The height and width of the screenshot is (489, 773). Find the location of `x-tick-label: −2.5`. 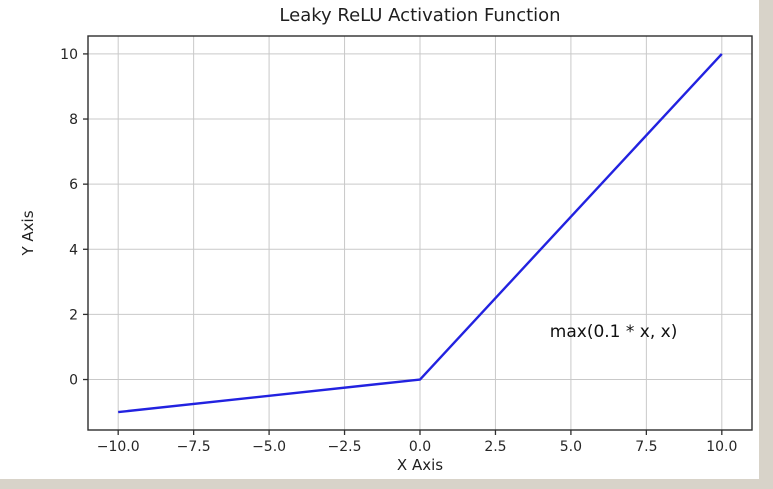

x-tick-label: −2.5 is located at coordinates (345, 447).